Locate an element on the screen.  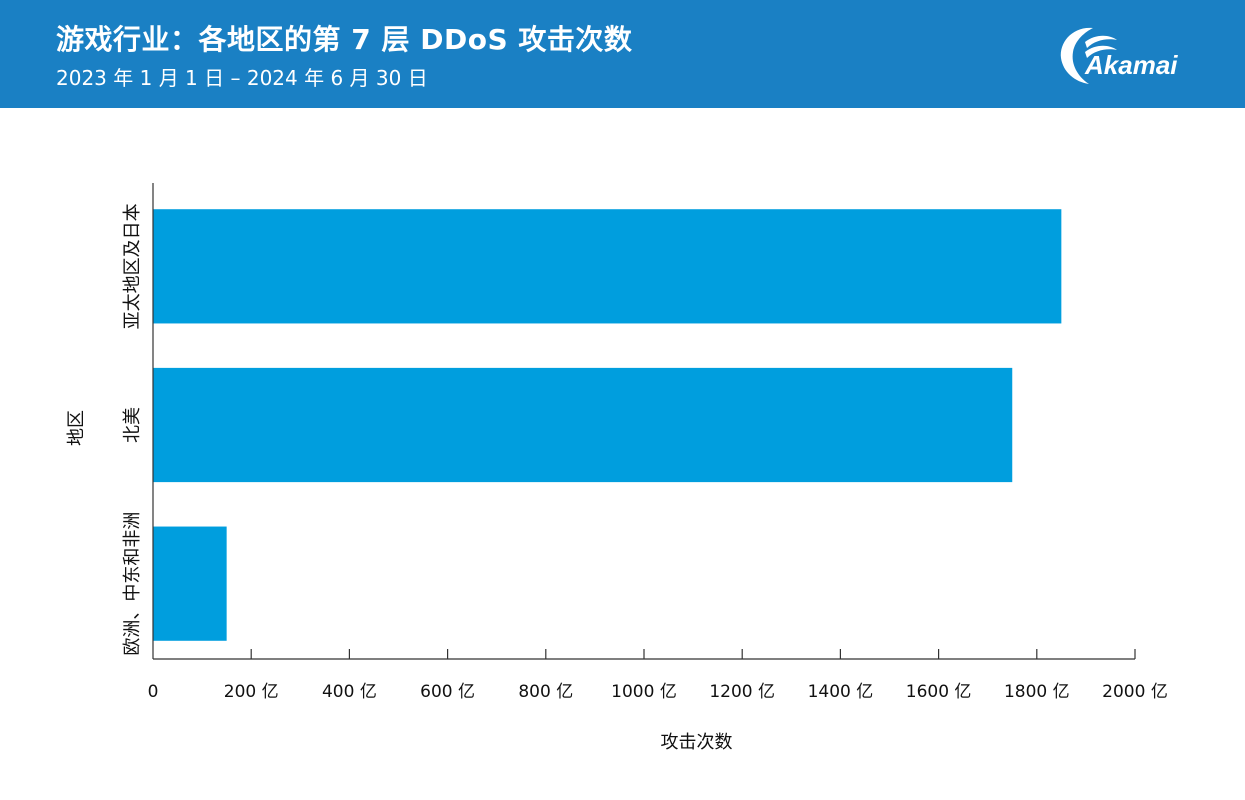
chart-subtitle: 2023 年 1 月 1 日 – 2024 年 6 月 30 日 is located at coordinates (242, 78).